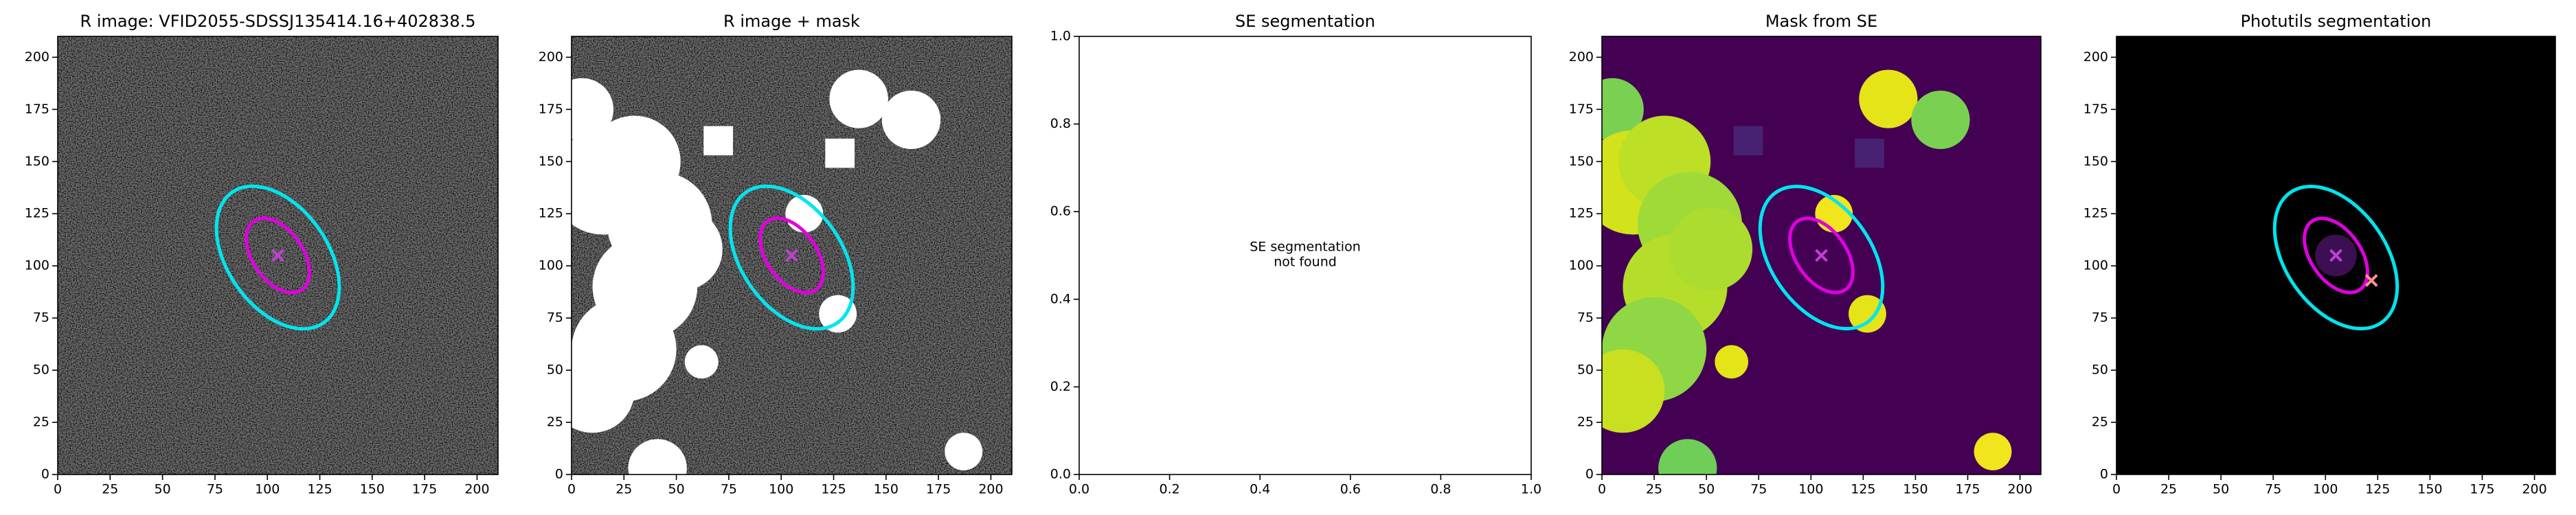 The image size is (2576, 515). I want to click on x-tick-label: 0.0, so click(1079, 489).